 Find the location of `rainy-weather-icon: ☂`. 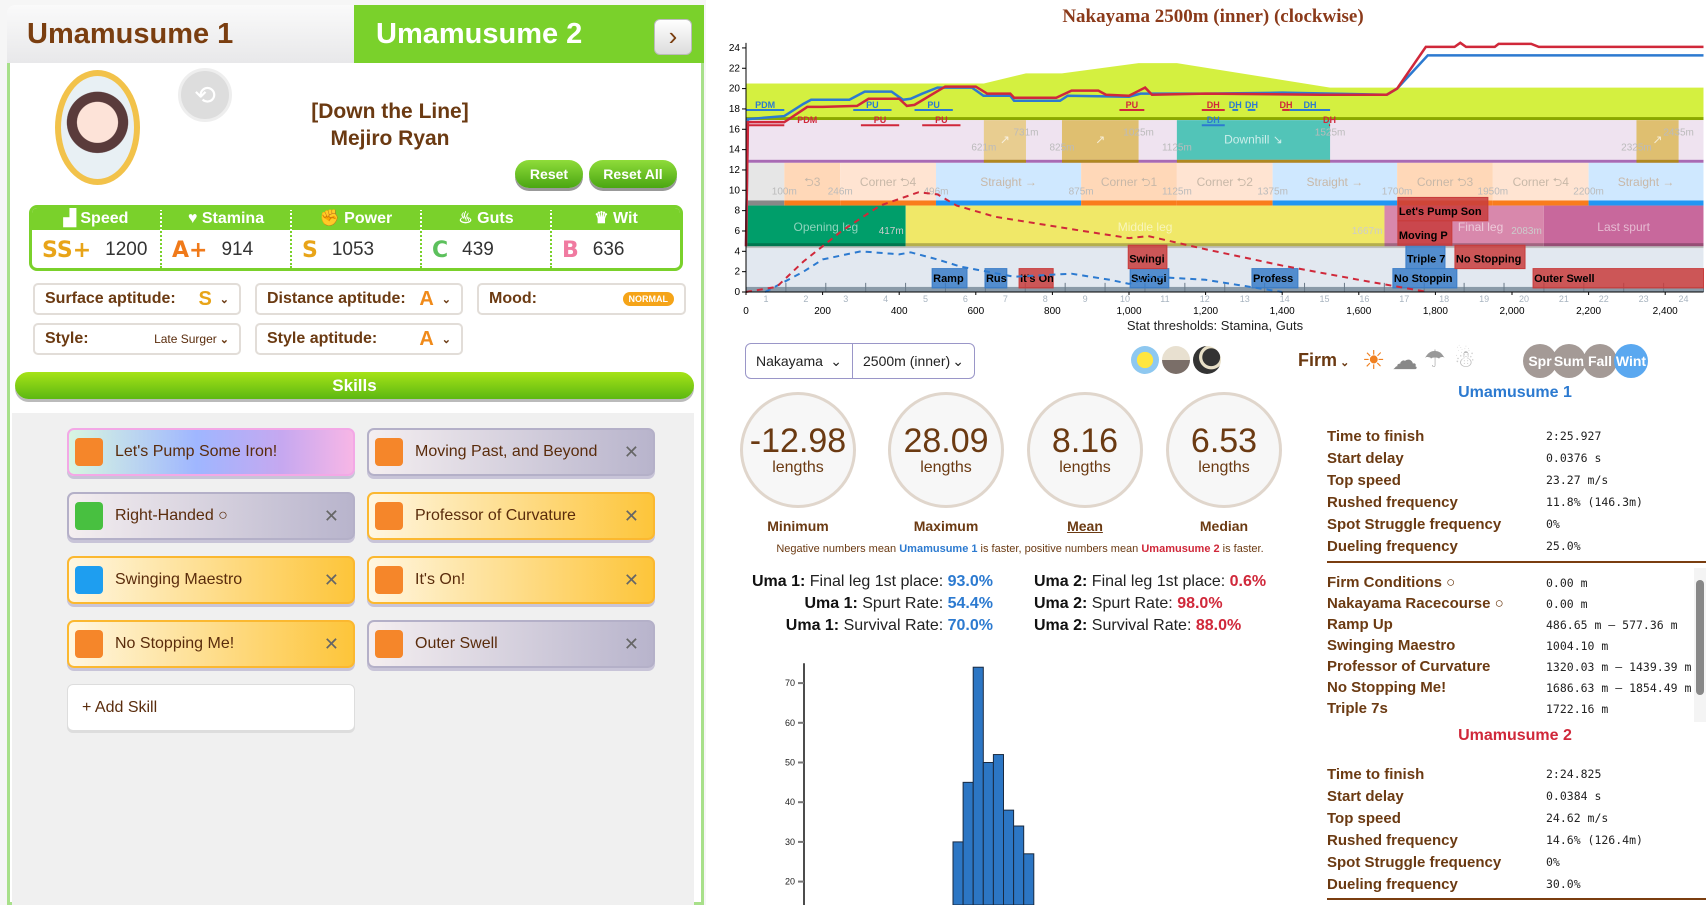

rainy-weather-icon: ☂ is located at coordinates (1435, 359).